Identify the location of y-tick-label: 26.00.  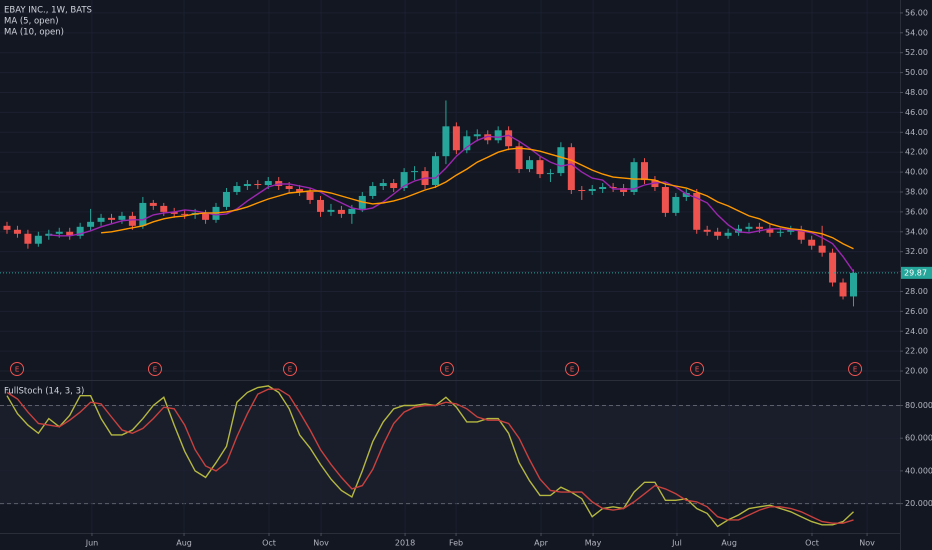
(916, 311).